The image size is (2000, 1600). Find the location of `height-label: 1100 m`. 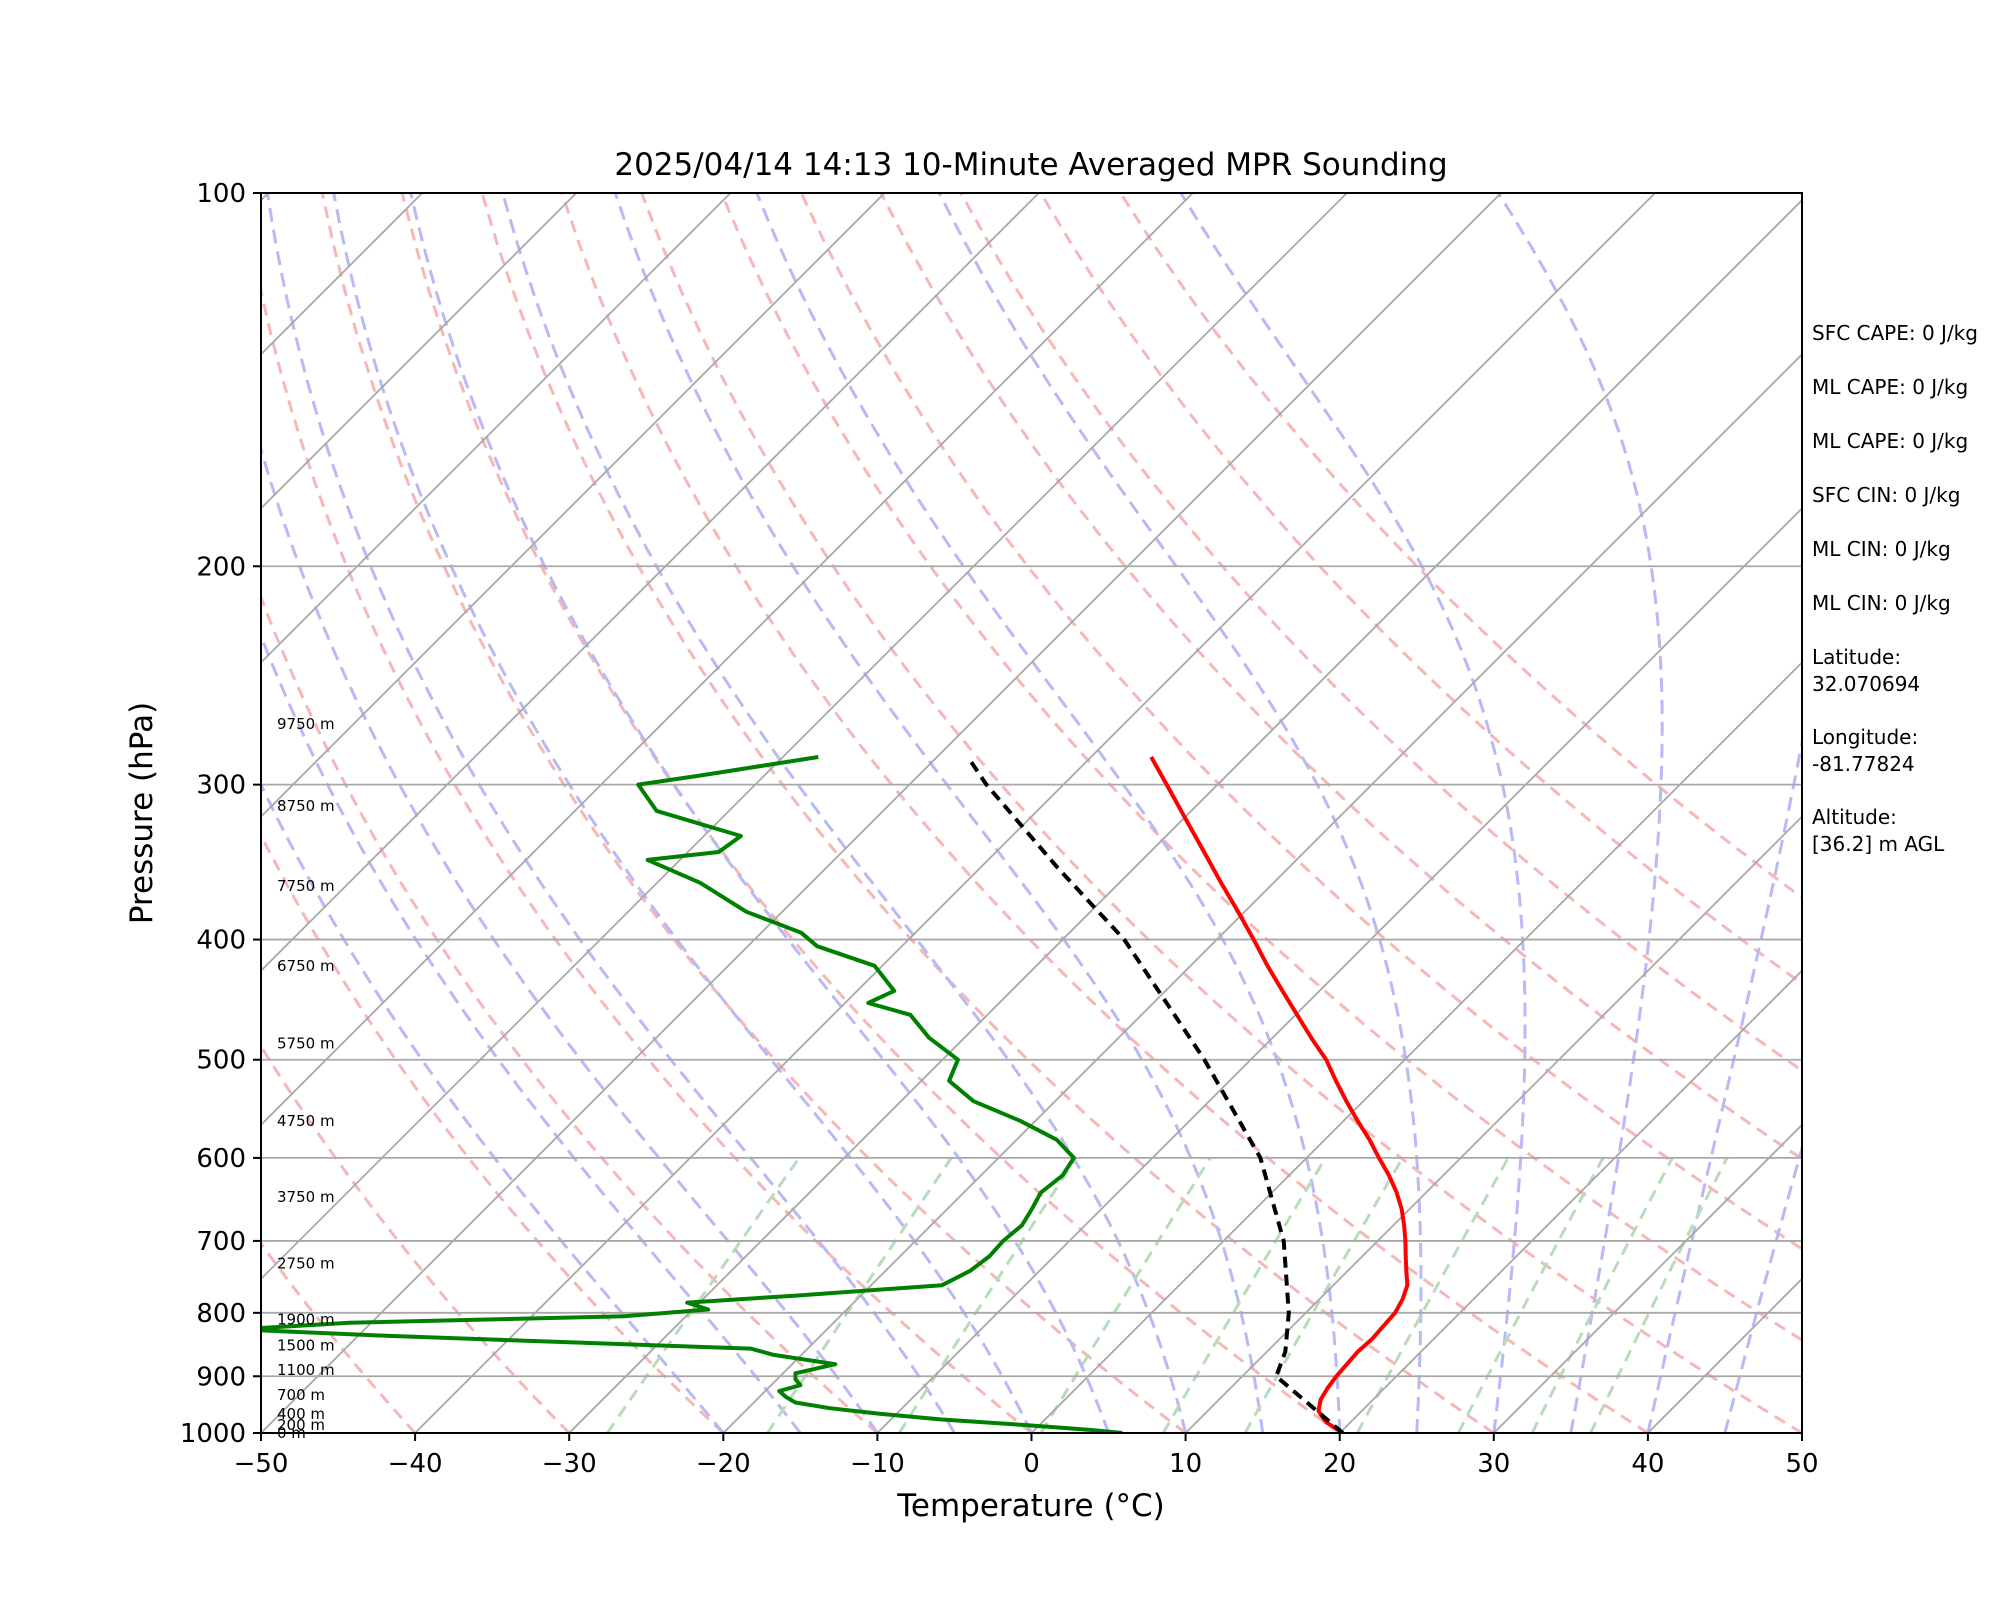

height-label: 1100 m is located at coordinates (306, 1370).